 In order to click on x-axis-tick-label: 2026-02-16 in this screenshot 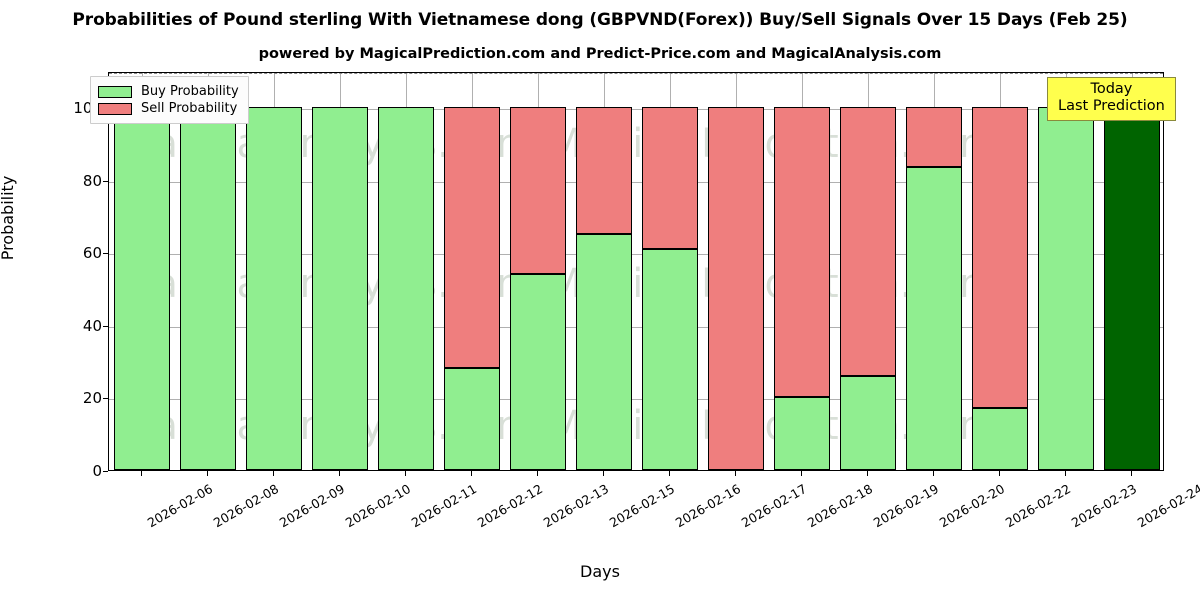, I will do `click(708, 506)`.